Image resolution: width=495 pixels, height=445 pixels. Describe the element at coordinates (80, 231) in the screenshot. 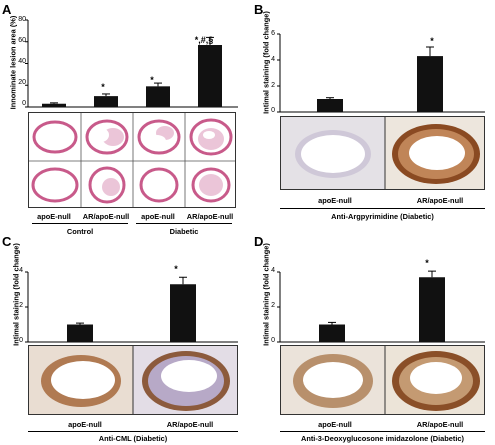

I see `group-label-control: Control` at that location.